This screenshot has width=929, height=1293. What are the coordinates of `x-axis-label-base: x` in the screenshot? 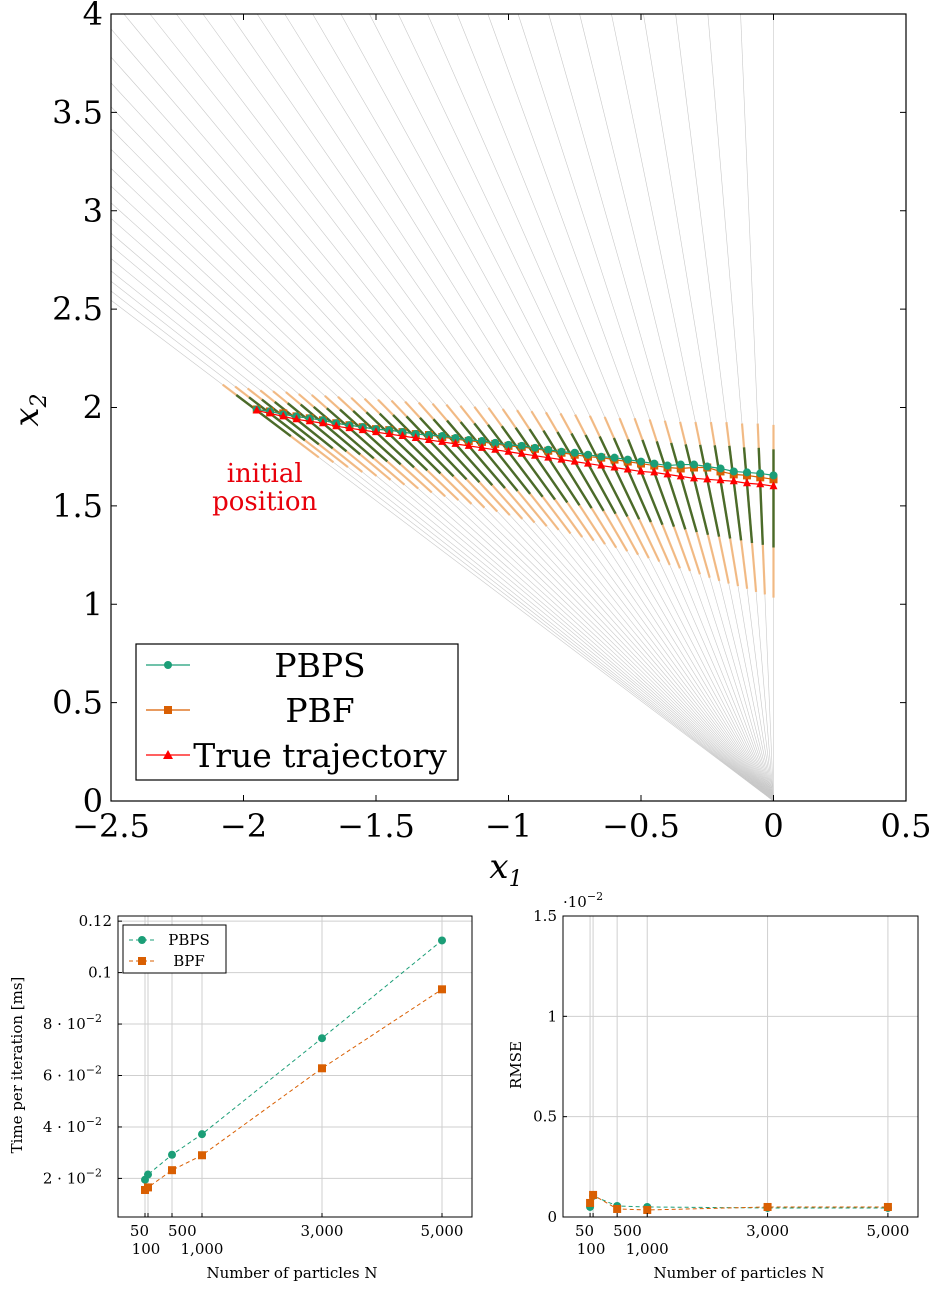 It's located at (498, 867).